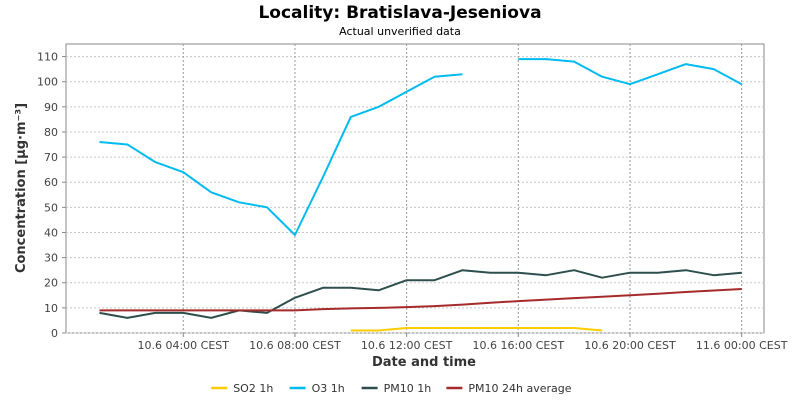 The image size is (800, 404). Describe the element at coordinates (51, 308) in the screenshot. I see `y-tick-label: 10` at that location.